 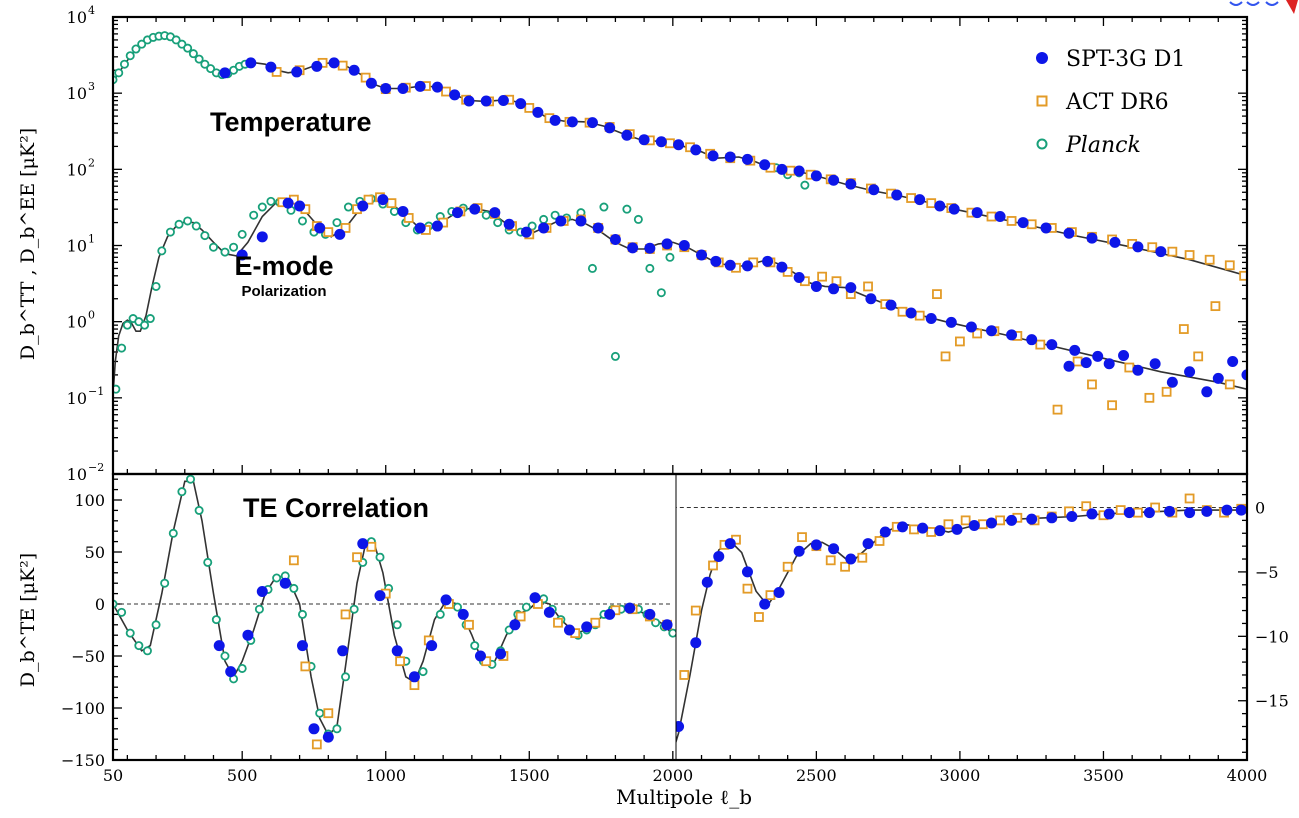 What do you see at coordinates (1263, 7) in the screenshot?
I see `corner-decoration` at bounding box center [1263, 7].